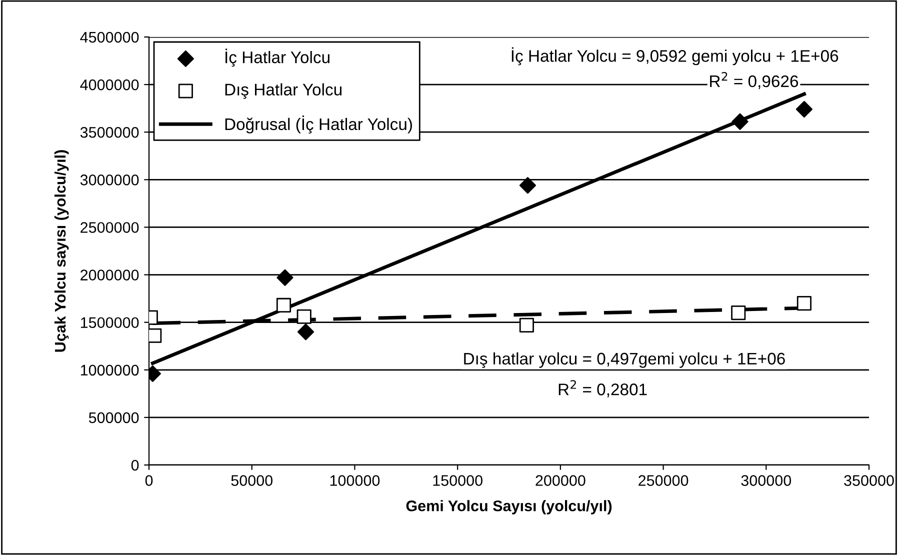 The height and width of the screenshot is (555, 898). What do you see at coordinates (109, 132) in the screenshot?
I see `y-tick-label: 3500000` at bounding box center [109, 132].